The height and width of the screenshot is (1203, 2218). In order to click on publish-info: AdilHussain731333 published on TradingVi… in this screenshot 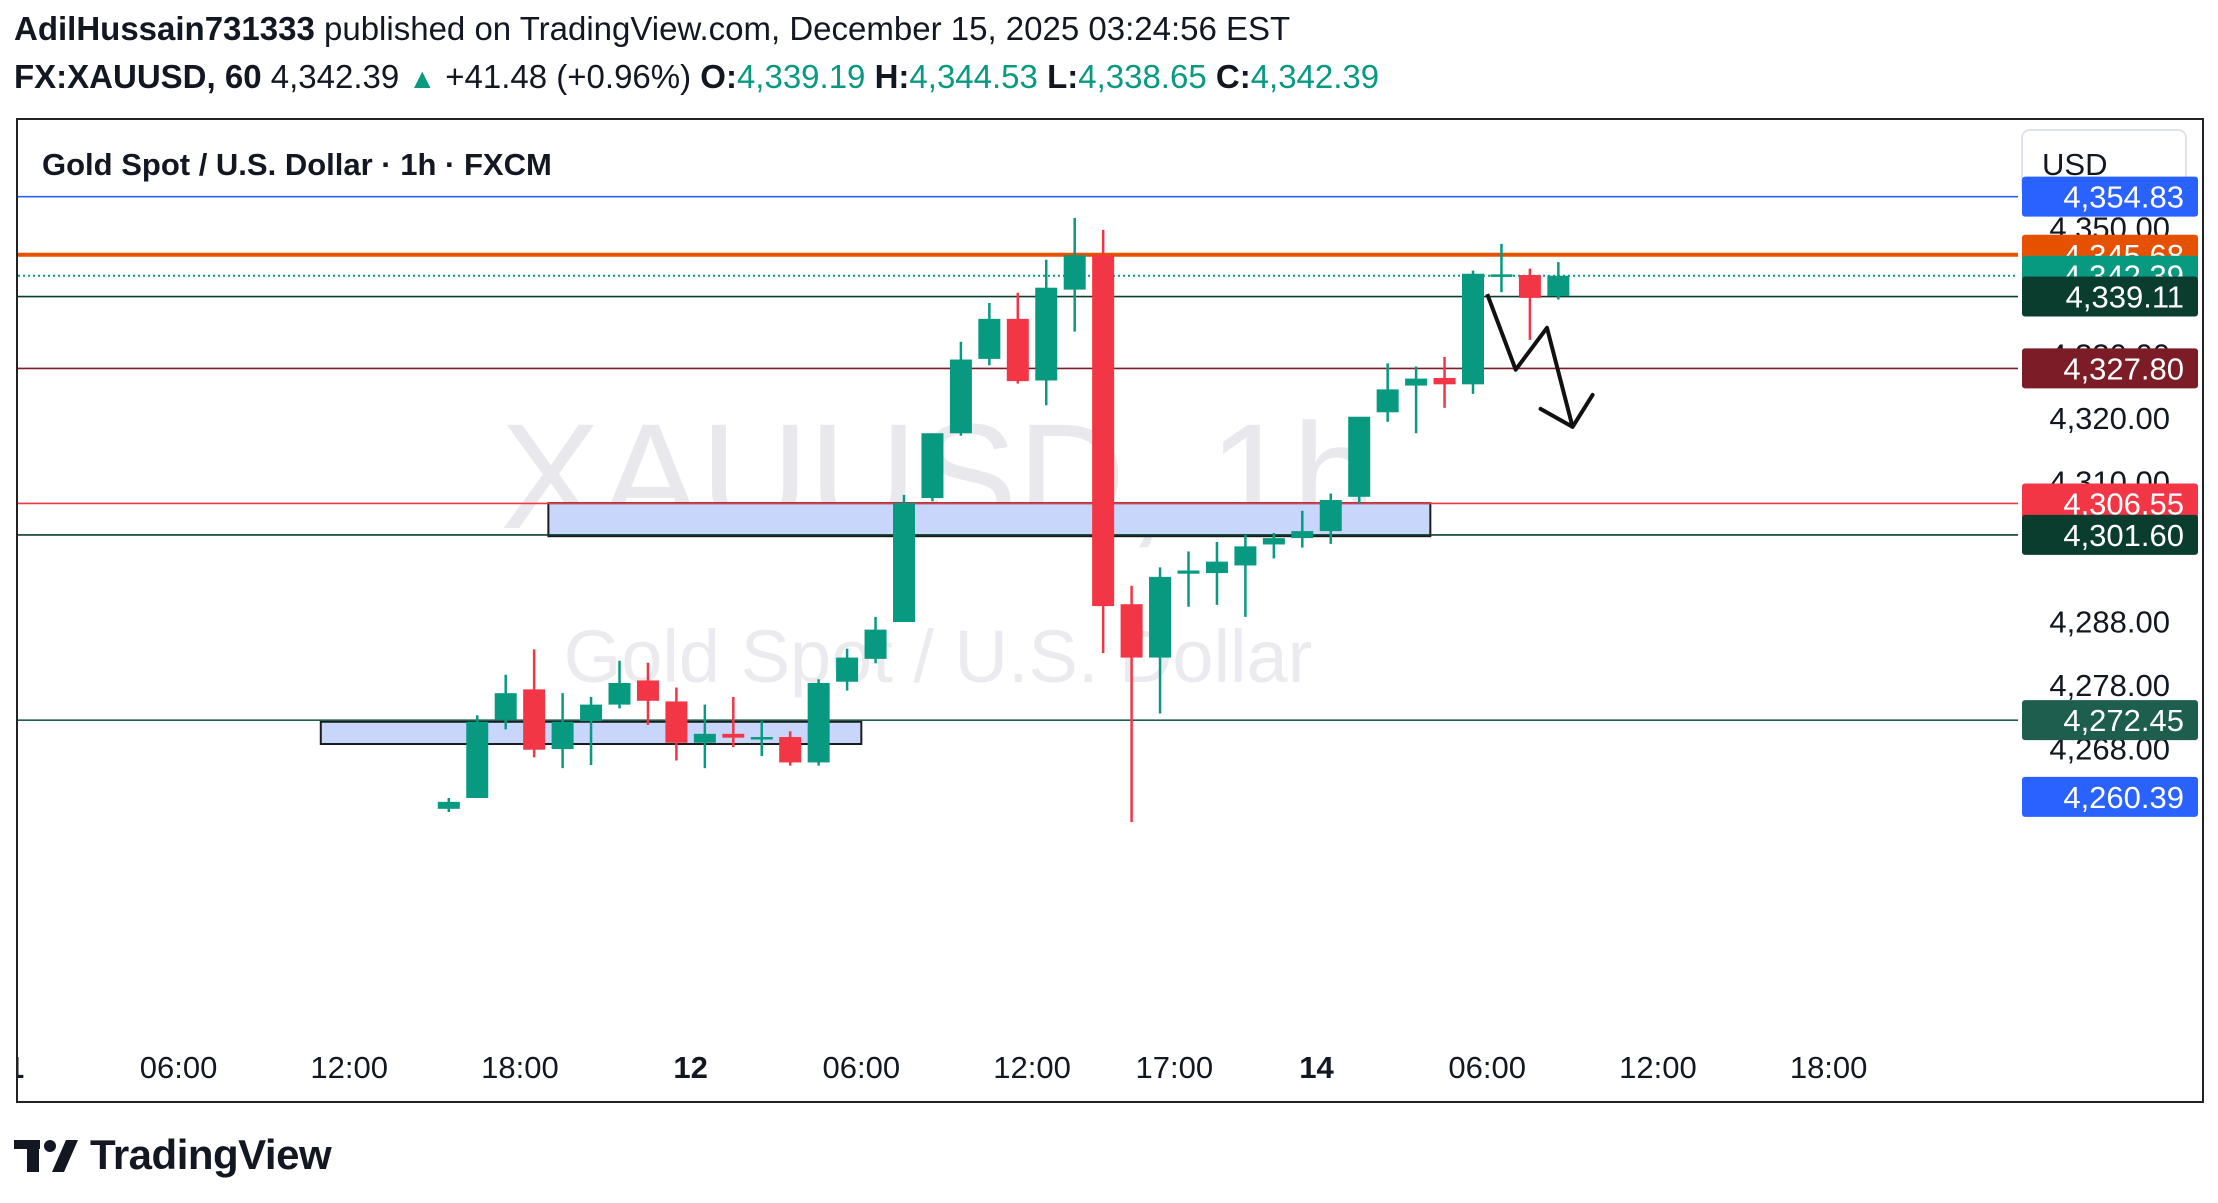, I will do `click(652, 29)`.